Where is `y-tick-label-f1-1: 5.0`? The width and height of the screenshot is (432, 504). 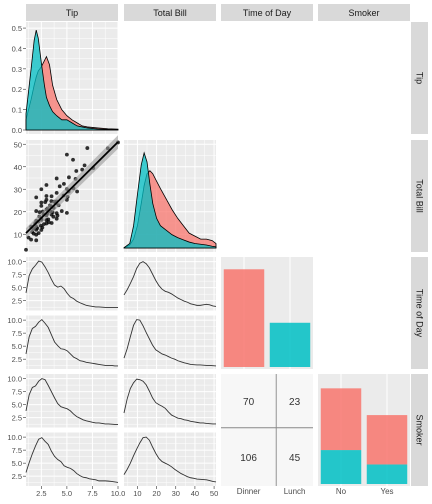
y-tick-label-f1-1: 5.0 is located at coordinates (17, 346).